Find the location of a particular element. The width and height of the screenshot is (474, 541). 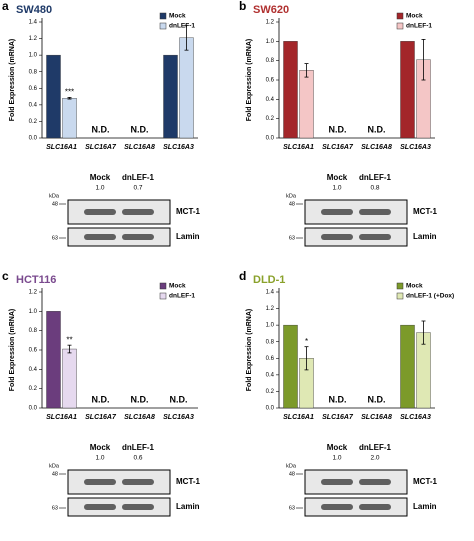

legend-label: dnLEF-1 (+Dox) is located at coordinates (430, 296).